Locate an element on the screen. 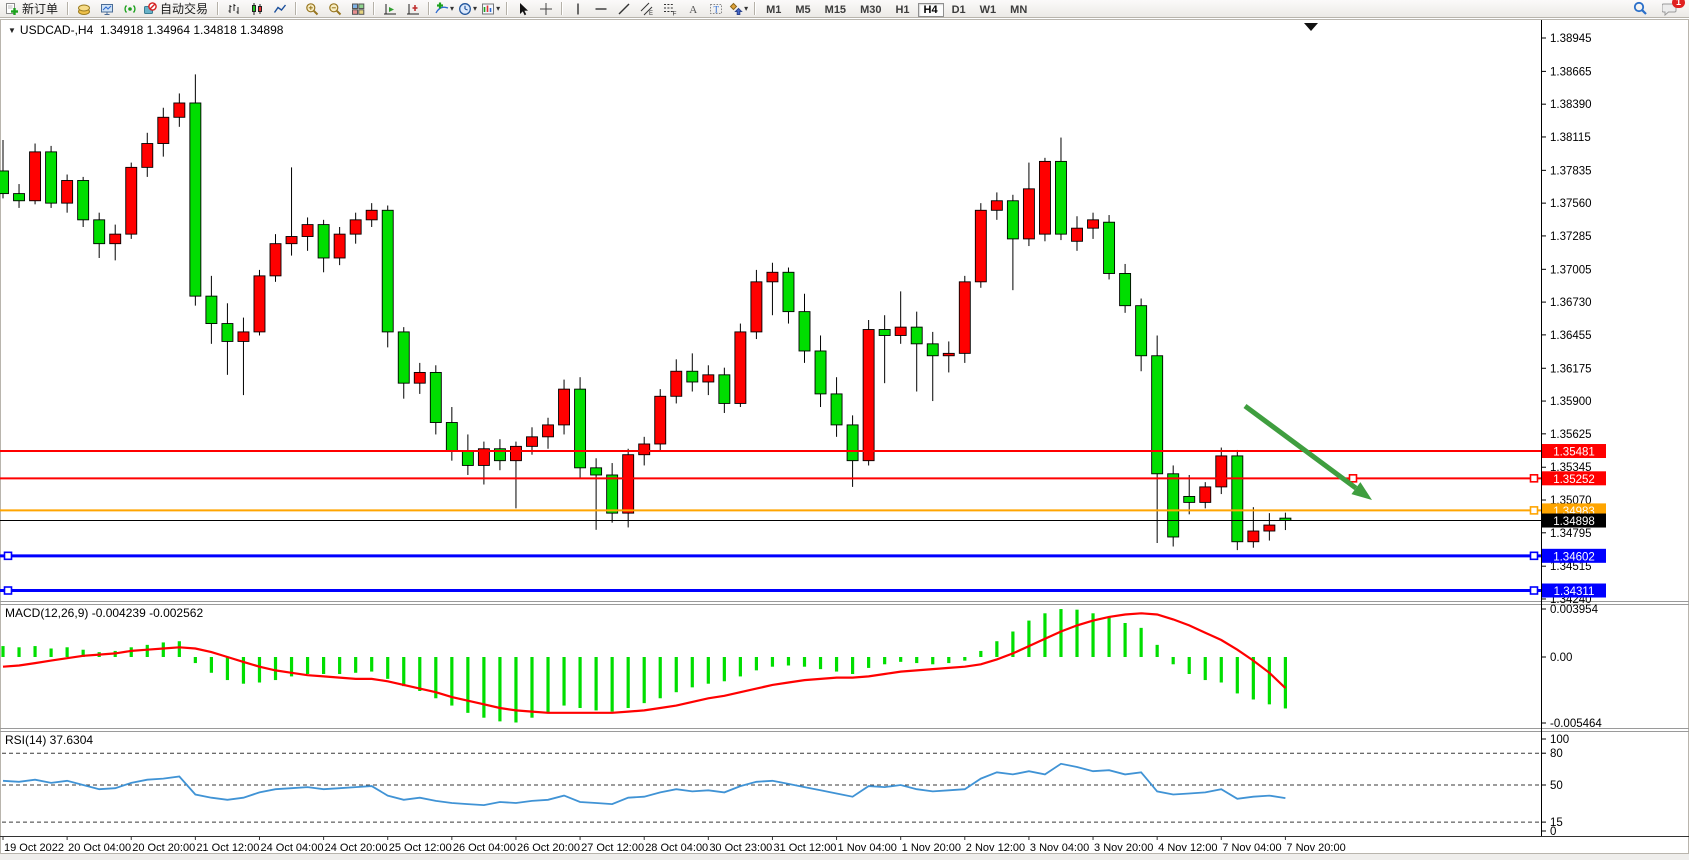 The width and height of the screenshot is (1689, 860). candlestick-mode-button is located at coordinates (256, 9).